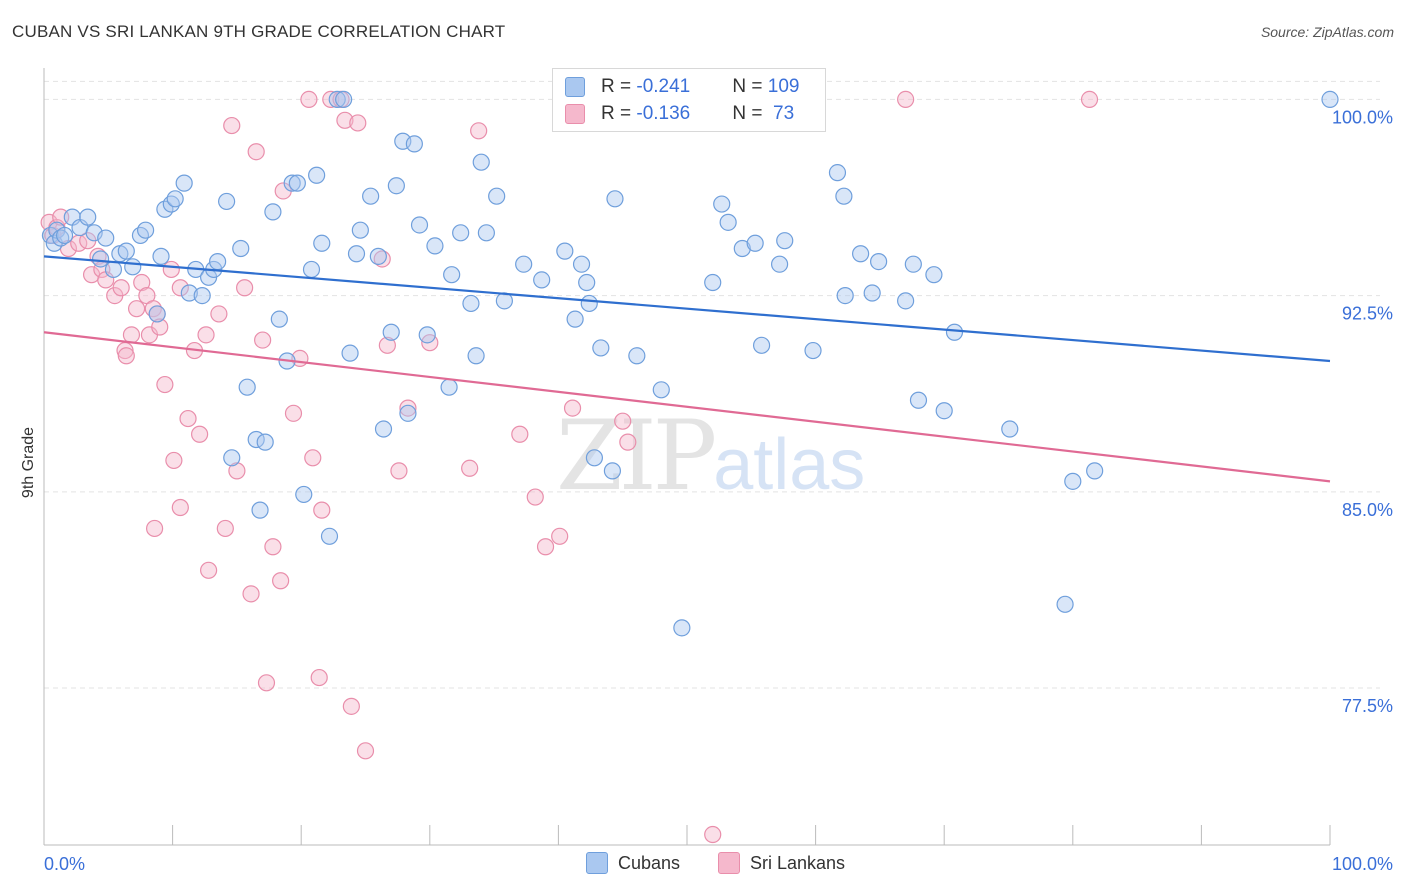 The width and height of the screenshot is (1406, 892). Describe the element at coordinates (64, 864) in the screenshot. I see `x-tick-label: 0.0%` at that location.